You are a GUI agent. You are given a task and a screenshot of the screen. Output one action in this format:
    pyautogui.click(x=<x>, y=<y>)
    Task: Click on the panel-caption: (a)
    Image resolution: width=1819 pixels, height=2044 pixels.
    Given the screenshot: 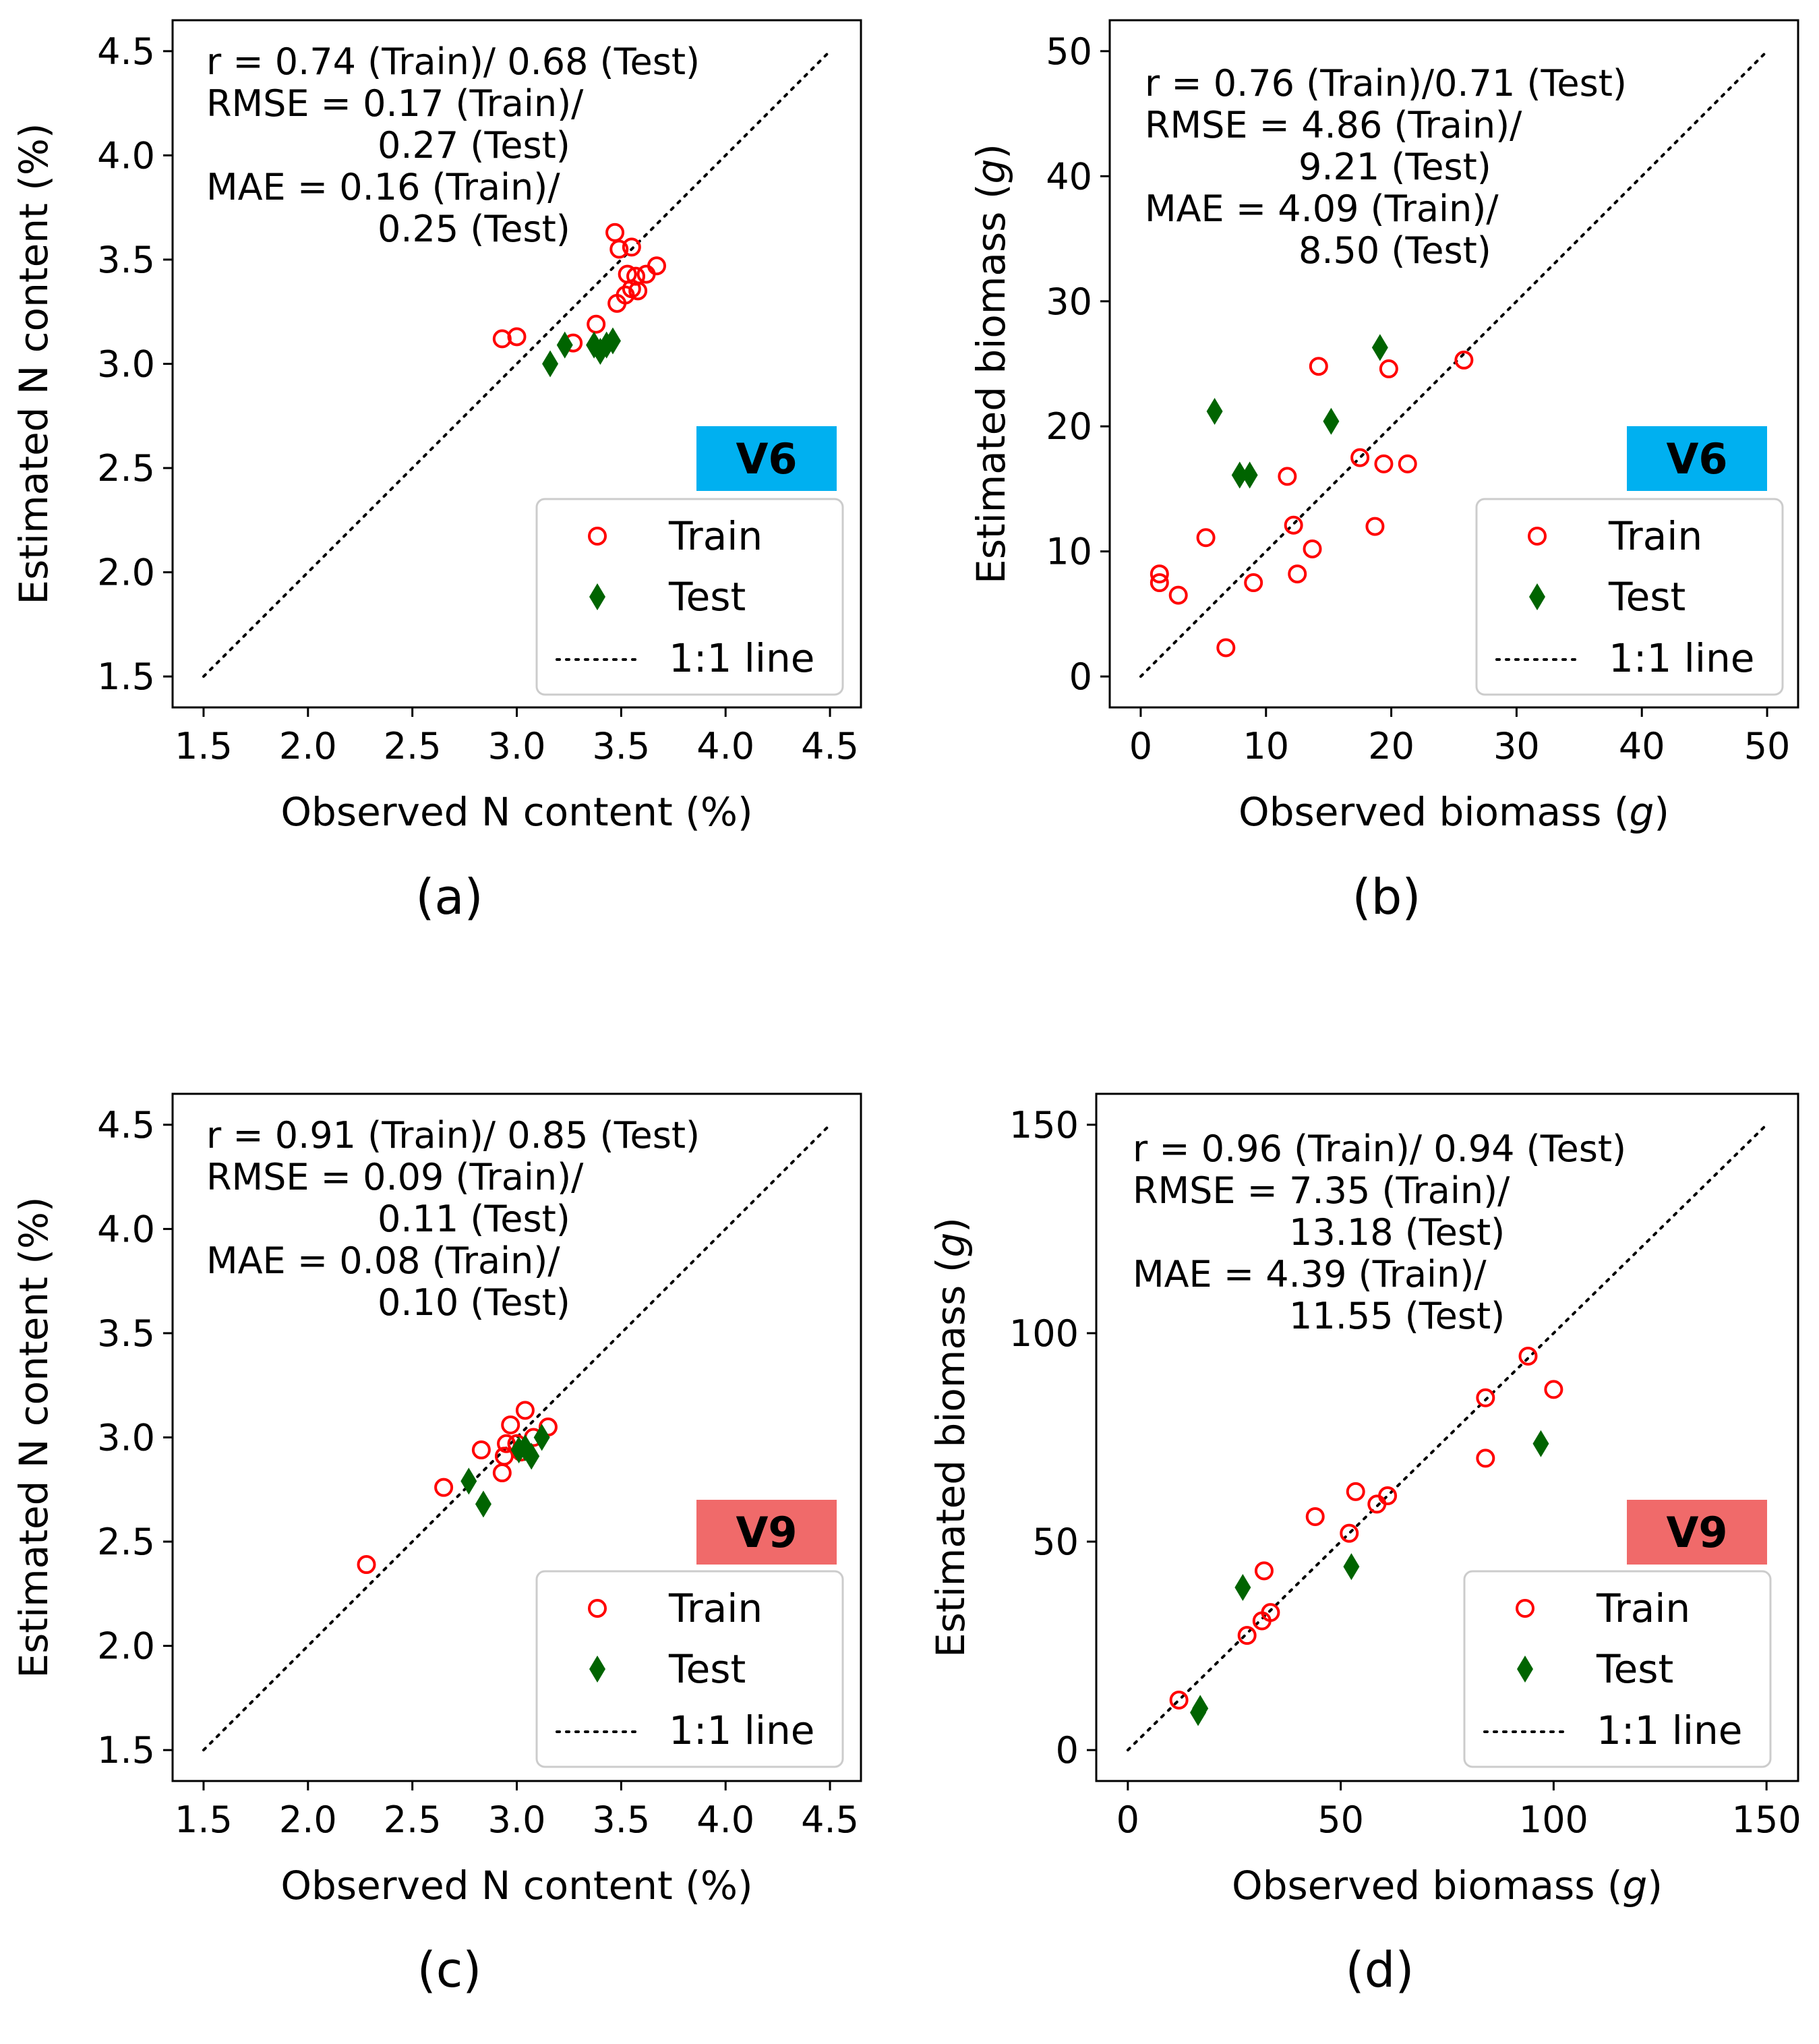 What is the action you would take?
    pyautogui.click(x=449, y=897)
    